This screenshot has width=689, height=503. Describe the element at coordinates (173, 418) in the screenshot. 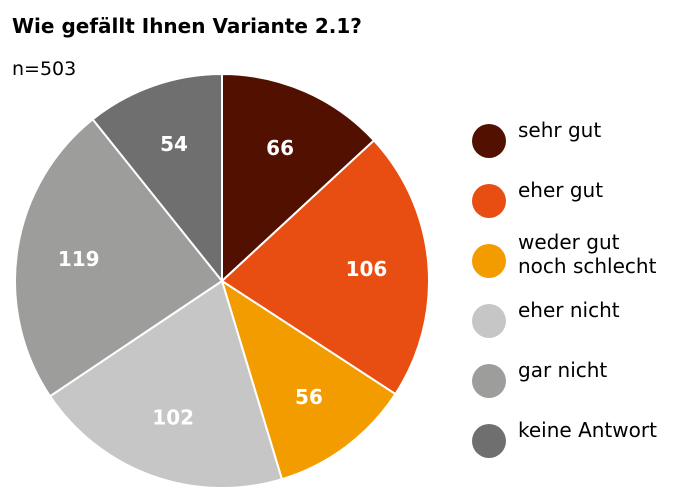

I see `slice-value-label: 102` at that location.